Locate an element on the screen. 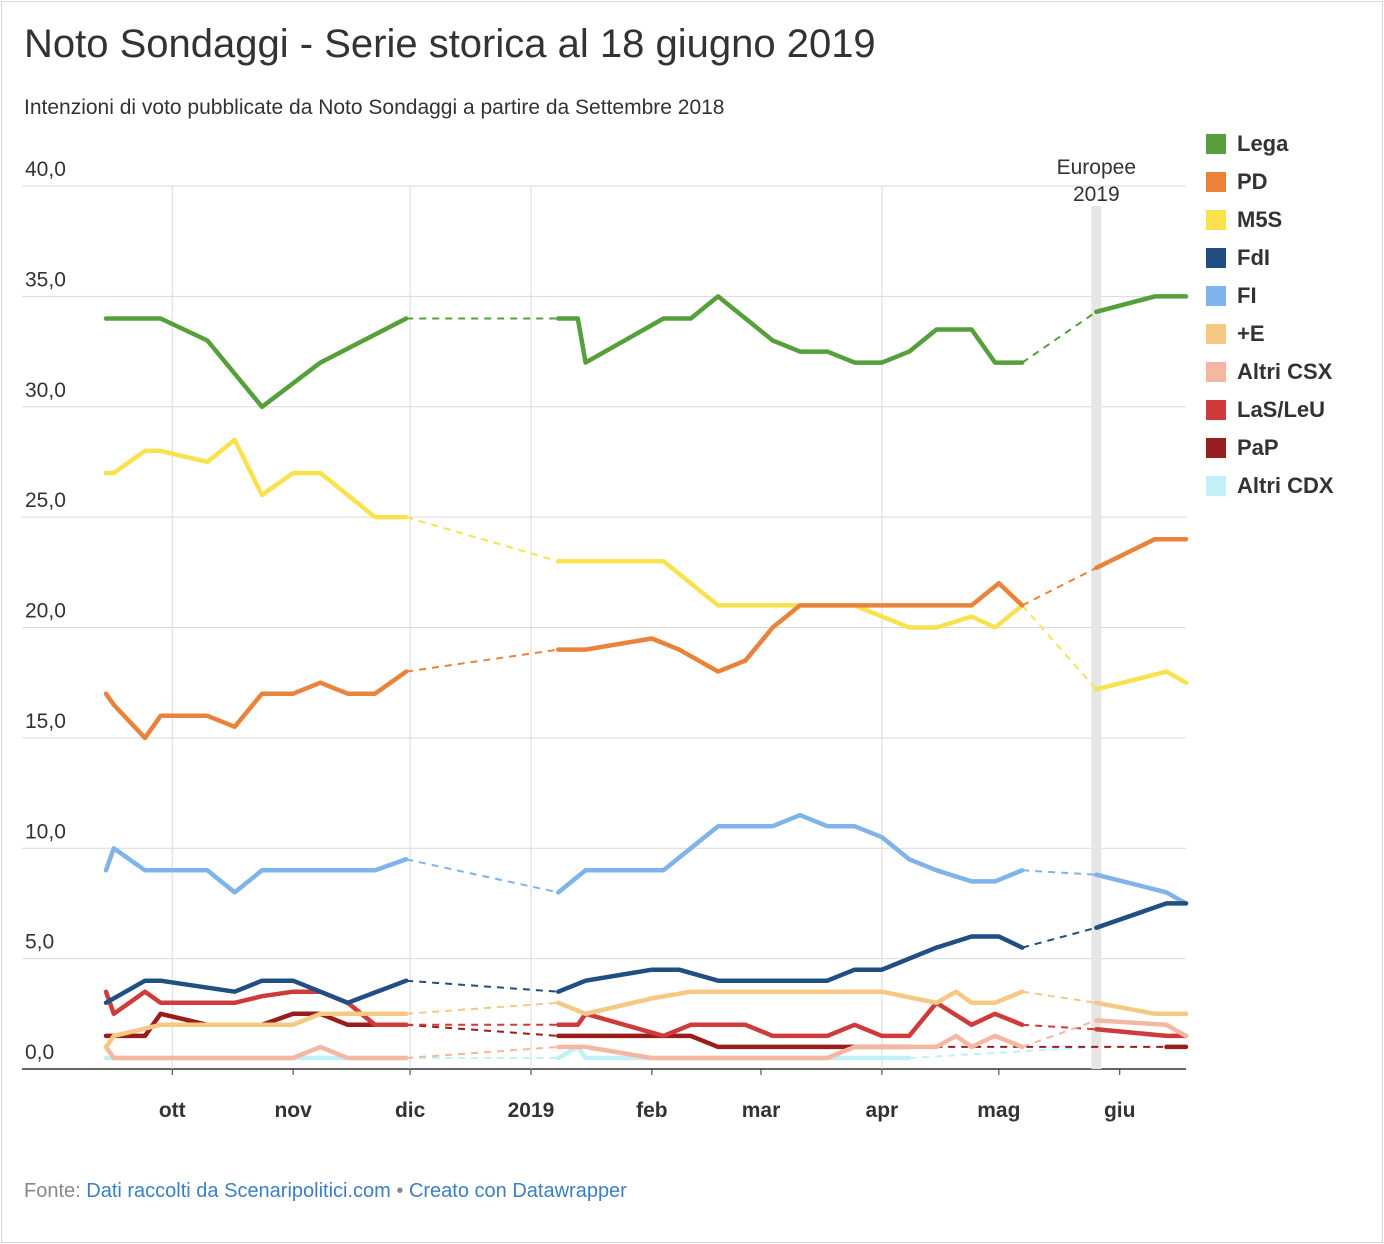  series-dashed-pd is located at coordinates (1059, 587).